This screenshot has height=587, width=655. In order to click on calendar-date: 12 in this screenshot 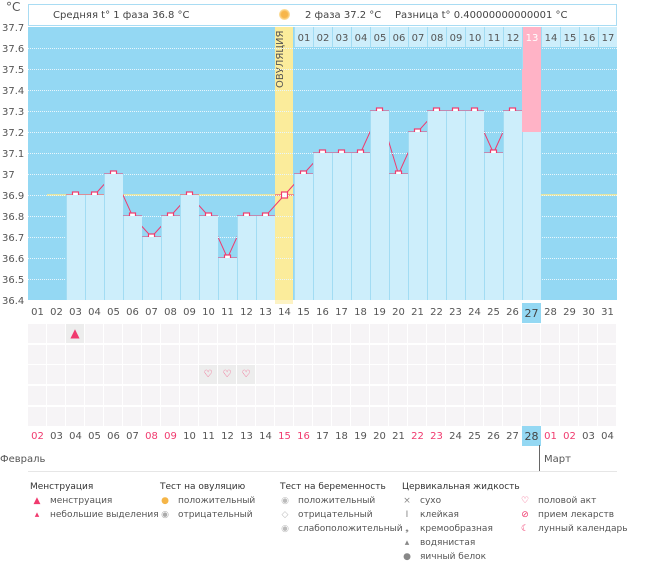, I will do `click(227, 436)`.